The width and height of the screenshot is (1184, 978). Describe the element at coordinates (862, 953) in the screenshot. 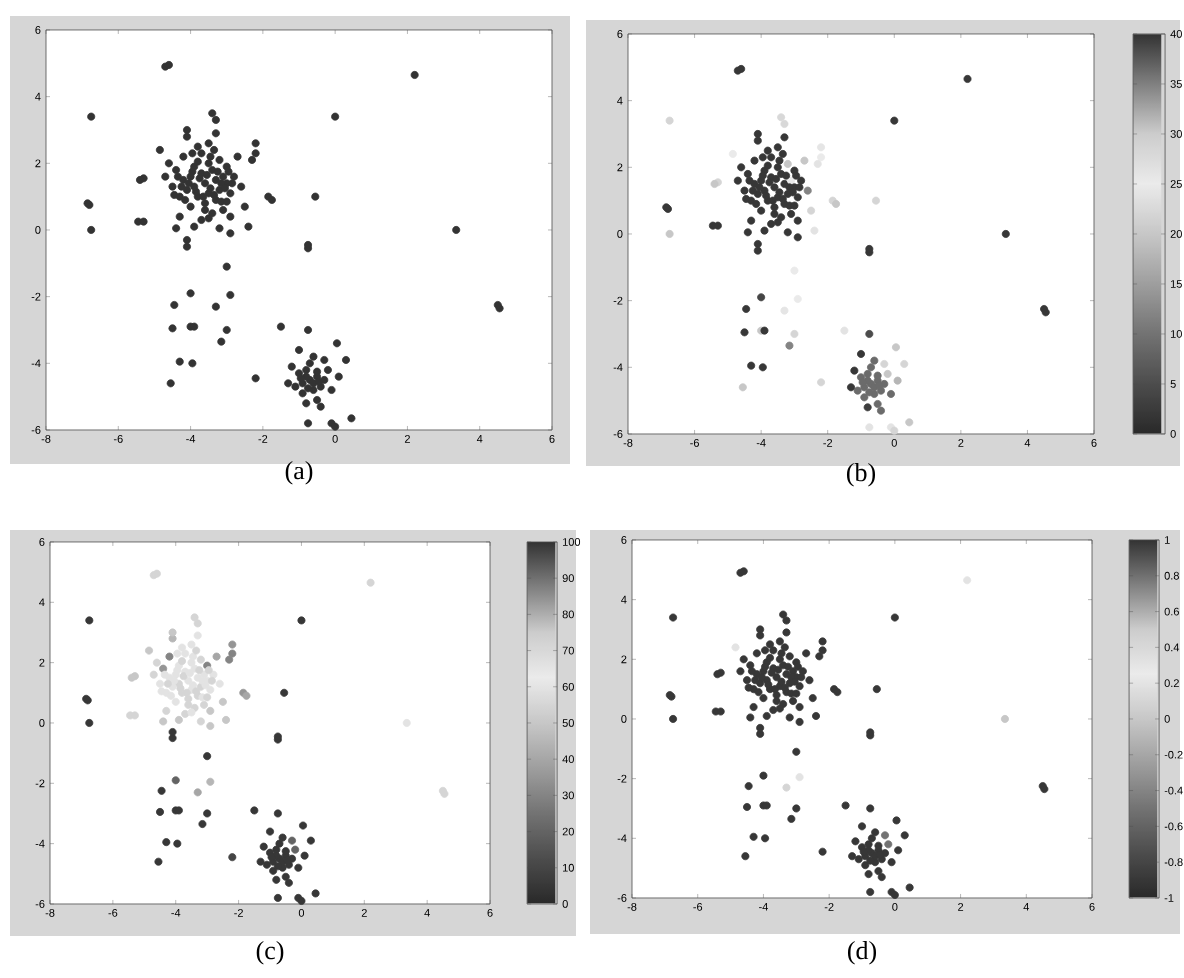

I see `text: (d)` at that location.